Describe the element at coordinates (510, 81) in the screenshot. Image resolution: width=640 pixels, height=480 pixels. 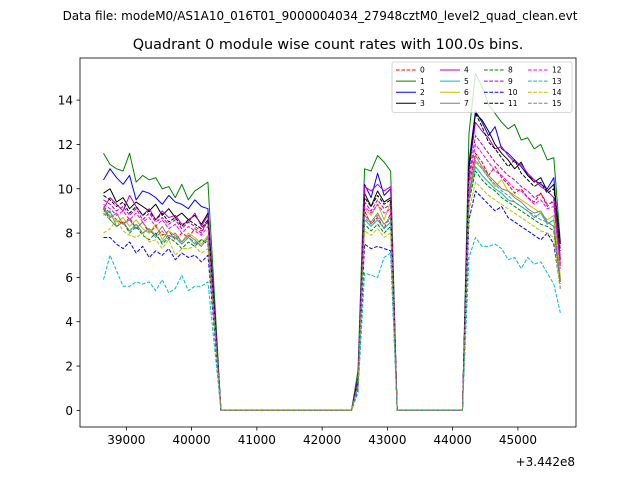
I see `legend-label-9: 9` at that location.